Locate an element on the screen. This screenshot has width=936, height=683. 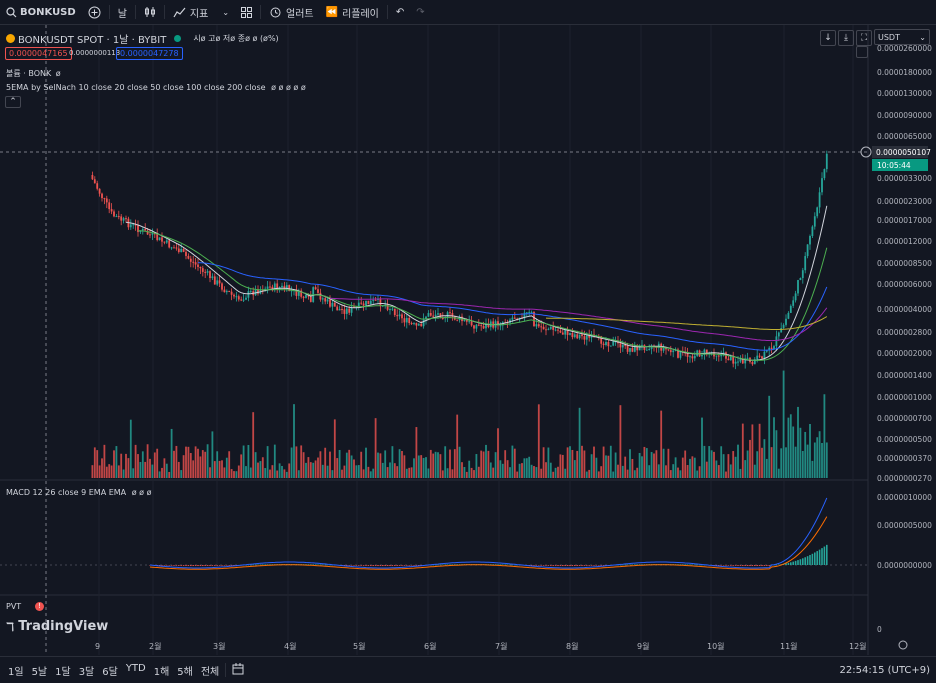
goto-date-button is located at coordinates (238, 670).